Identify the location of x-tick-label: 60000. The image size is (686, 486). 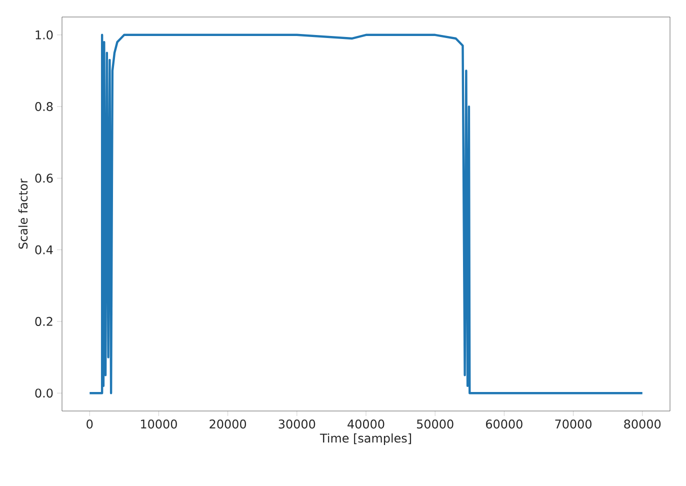
(504, 424).